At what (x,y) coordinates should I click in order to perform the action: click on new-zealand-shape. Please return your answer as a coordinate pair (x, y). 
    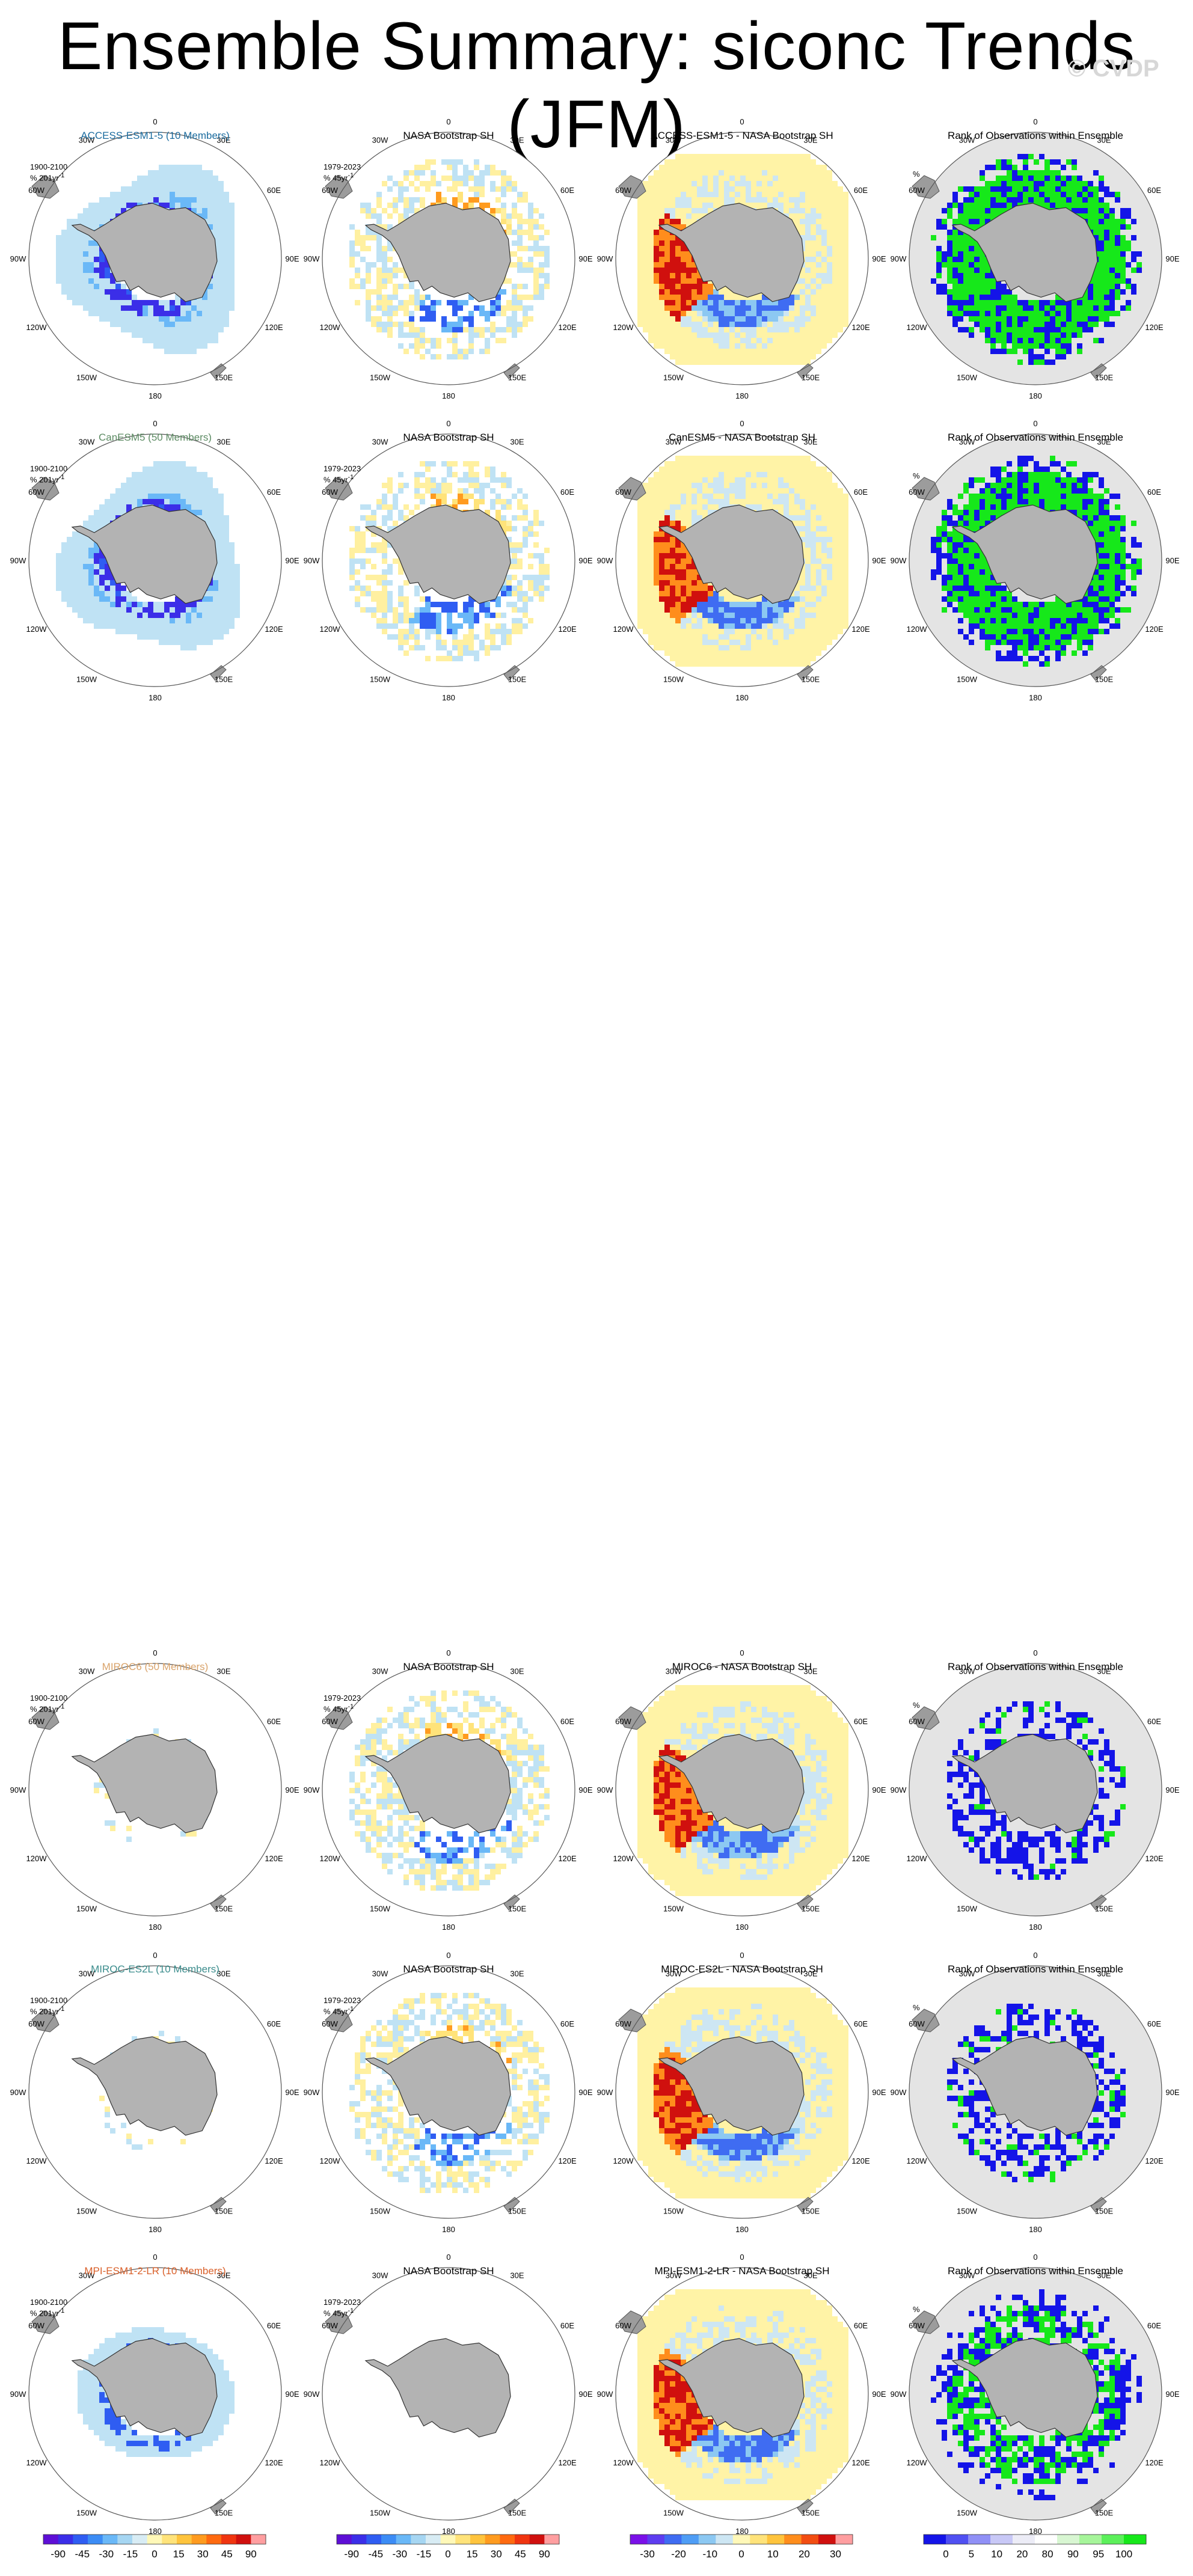
    Looking at the image, I should click on (805, 371).